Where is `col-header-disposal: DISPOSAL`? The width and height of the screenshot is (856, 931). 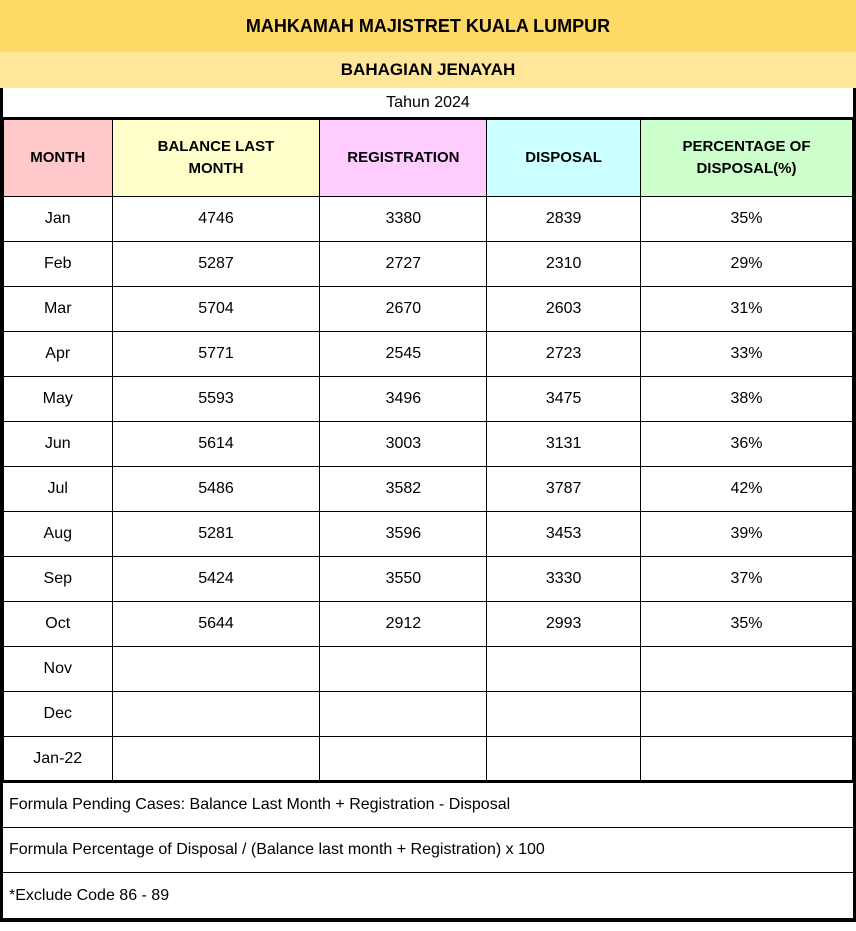
col-header-disposal: DISPOSAL is located at coordinates (563, 157).